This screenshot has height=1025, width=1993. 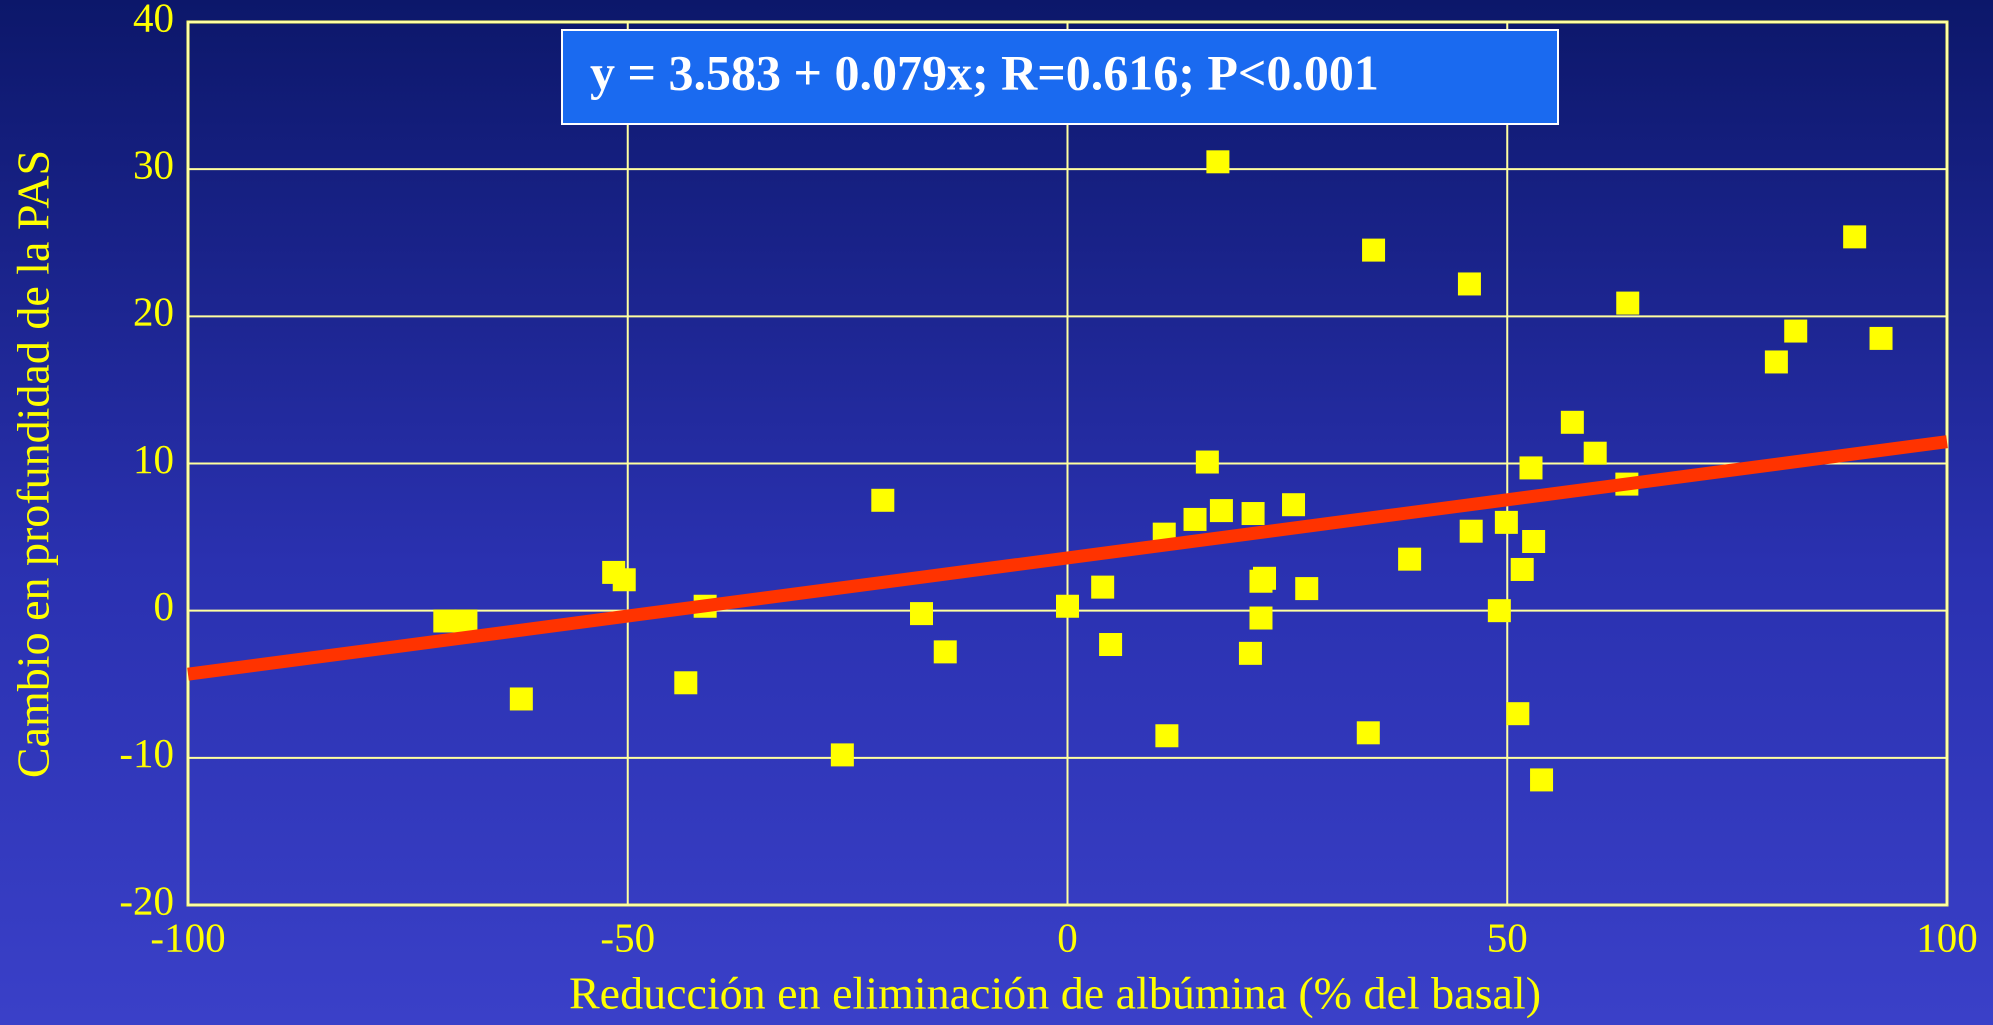 I want to click on x-tick-label: 0, so click(x=1067, y=937).